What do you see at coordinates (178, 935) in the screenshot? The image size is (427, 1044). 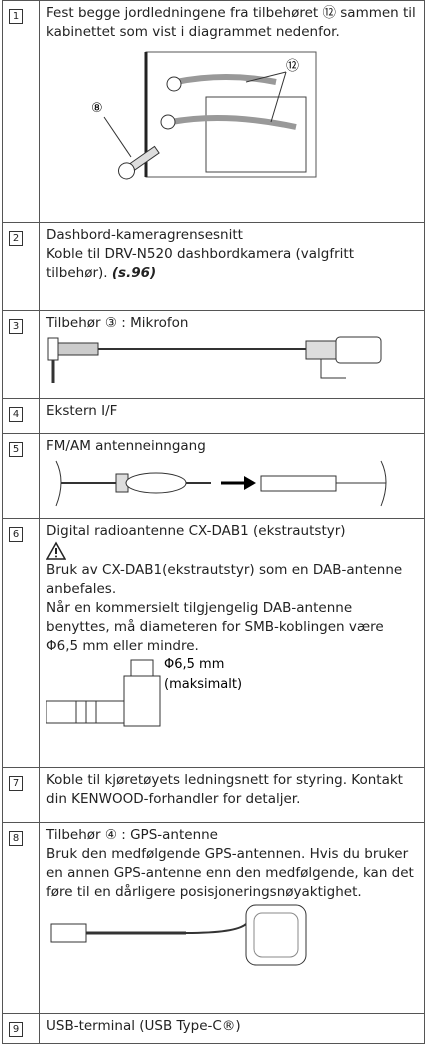 I see `gps-diagram` at bounding box center [178, 935].